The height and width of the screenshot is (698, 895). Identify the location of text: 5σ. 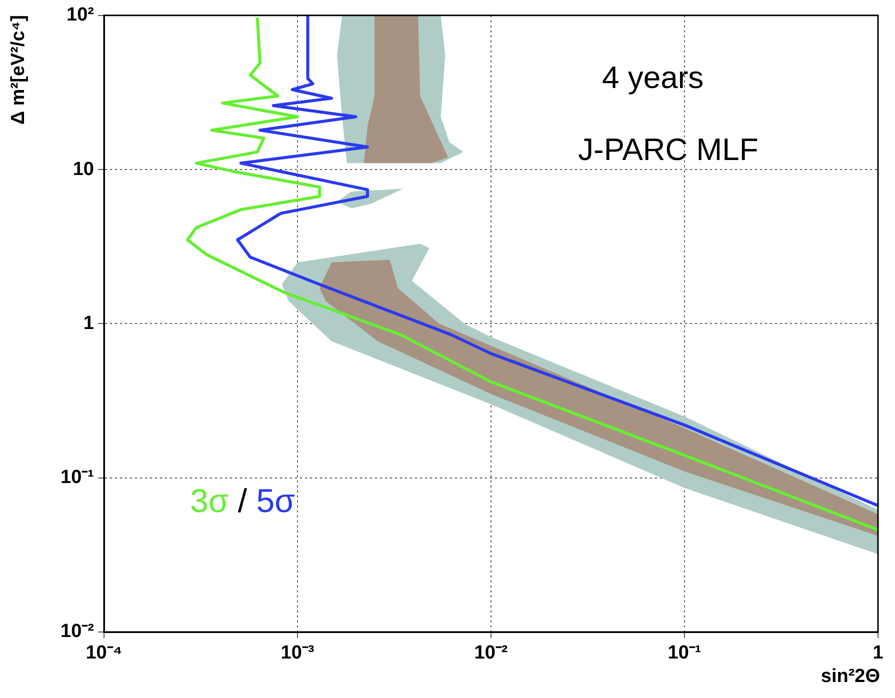
(275, 500).